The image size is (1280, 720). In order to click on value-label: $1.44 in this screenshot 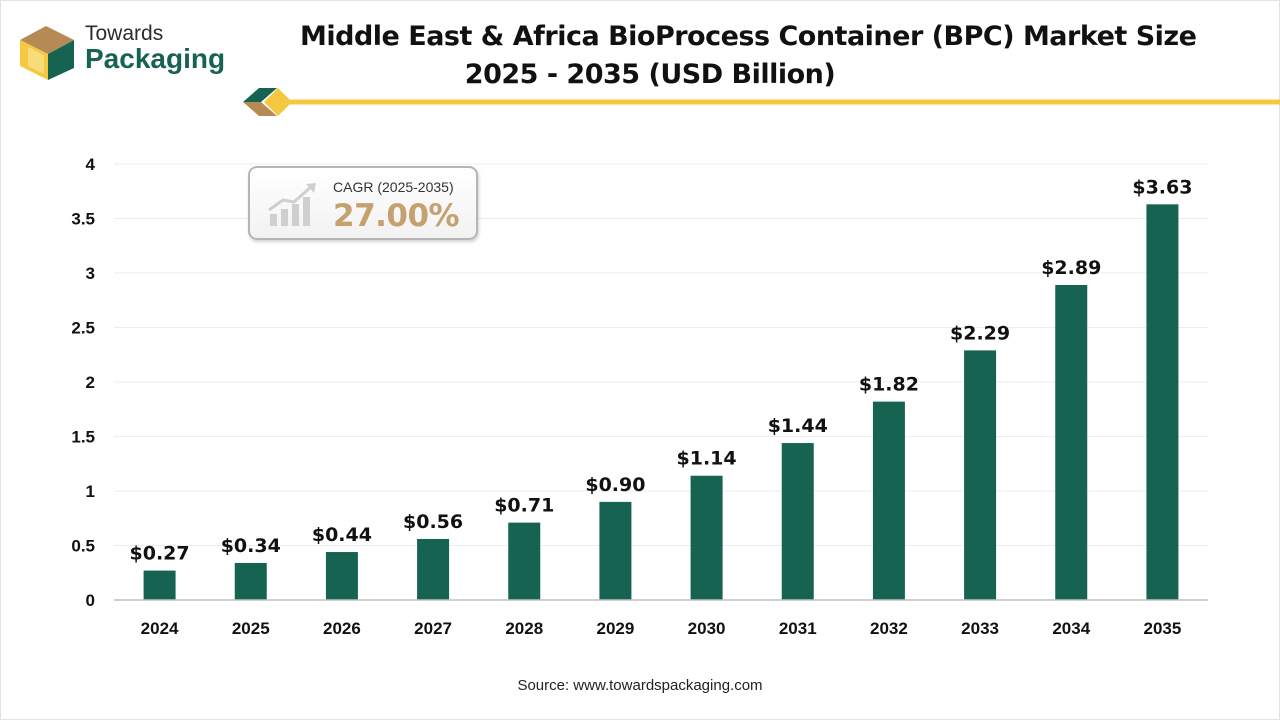, I will do `click(798, 426)`.